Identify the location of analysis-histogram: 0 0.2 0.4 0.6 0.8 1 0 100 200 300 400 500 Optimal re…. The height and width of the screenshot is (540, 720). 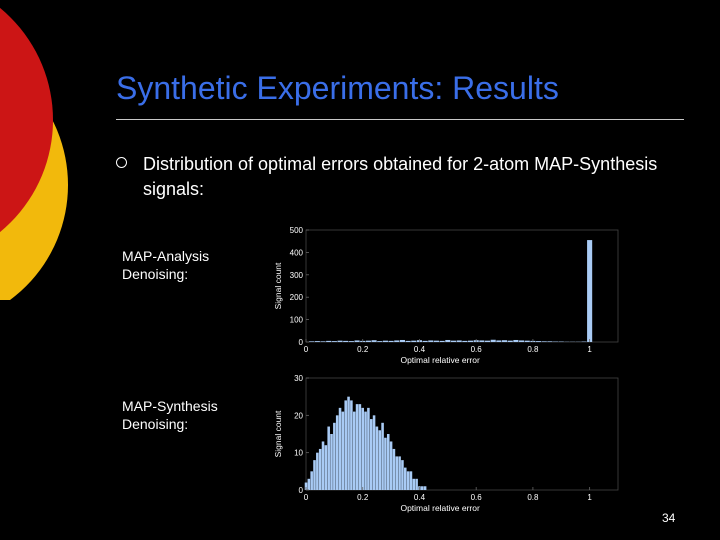
(446, 295).